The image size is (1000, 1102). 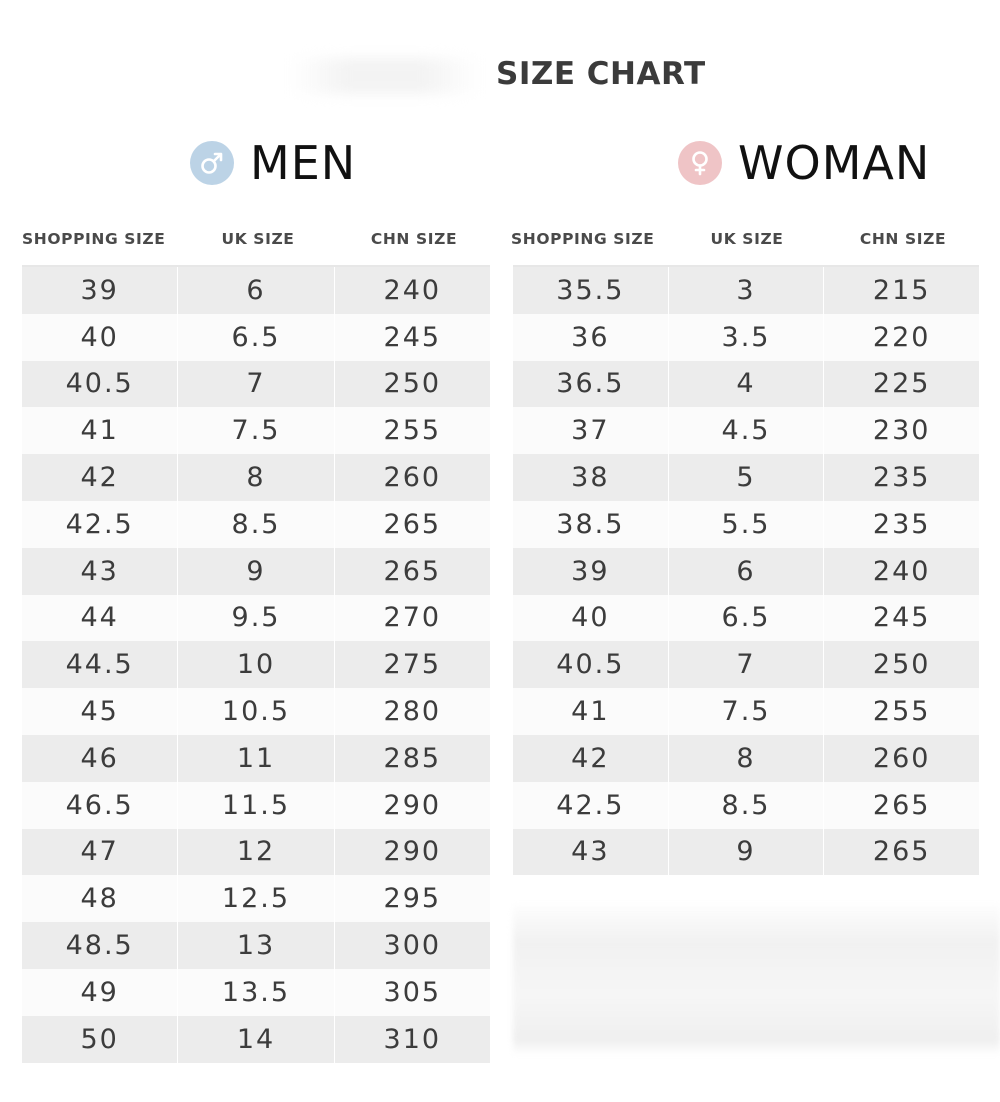 I want to click on table-row: 44.5 10 275, so click(x=256, y=665).